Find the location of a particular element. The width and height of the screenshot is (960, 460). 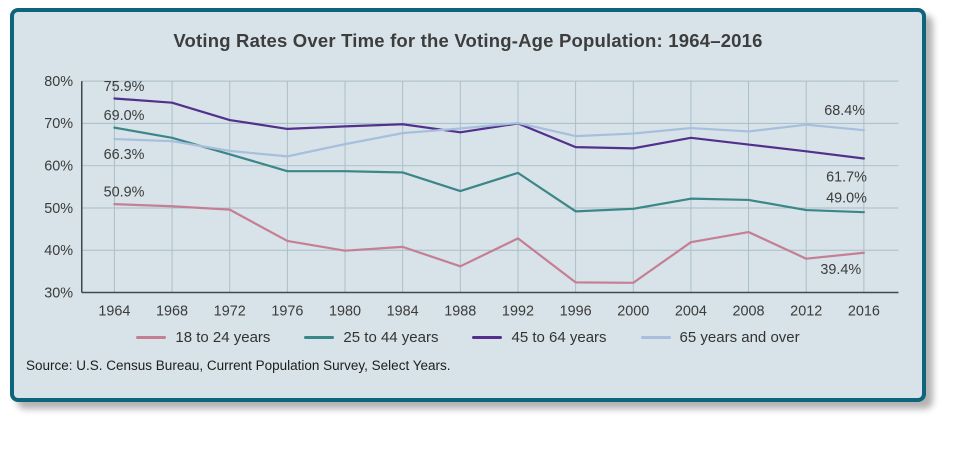

svg-text: 68.4% is located at coordinates (844, 111).